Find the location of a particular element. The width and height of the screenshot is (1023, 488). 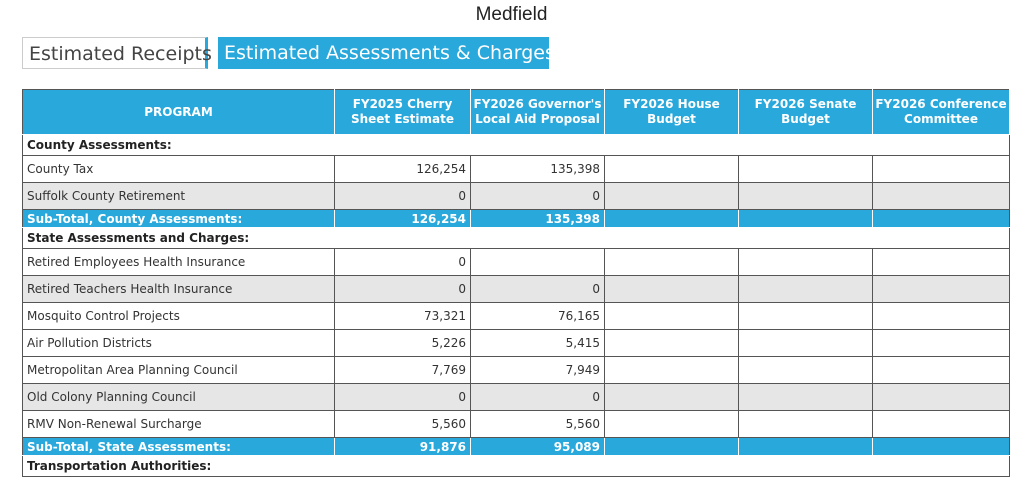

item-row: RMV Non-Renewal Surcharge 5,560 5,560 is located at coordinates (516, 424).